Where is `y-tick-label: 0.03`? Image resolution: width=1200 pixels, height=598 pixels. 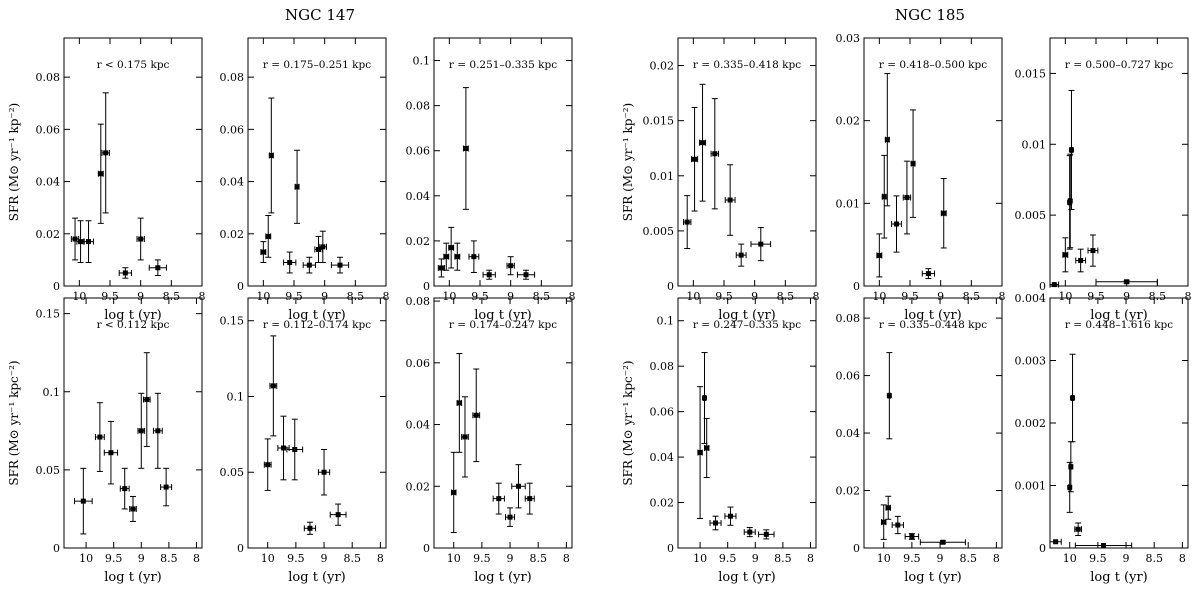
y-tick-label: 0.03 is located at coordinates (848, 38).